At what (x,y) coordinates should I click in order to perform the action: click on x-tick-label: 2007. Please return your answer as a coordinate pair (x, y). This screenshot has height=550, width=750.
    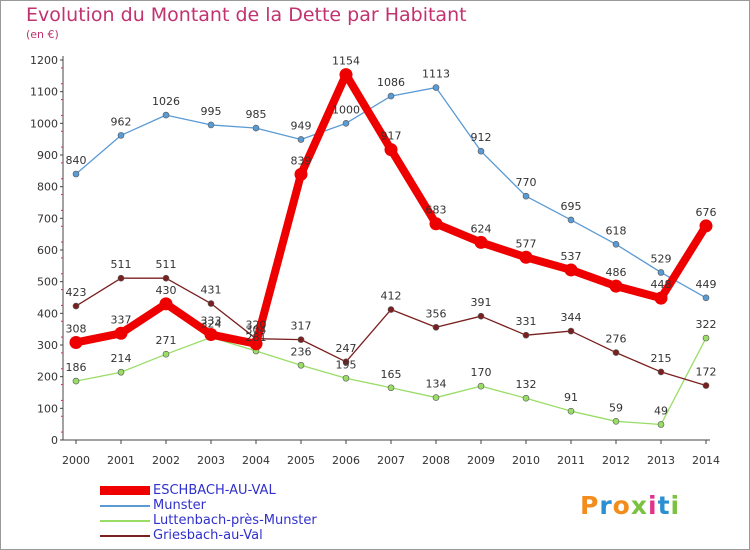
    Looking at the image, I should click on (391, 460).